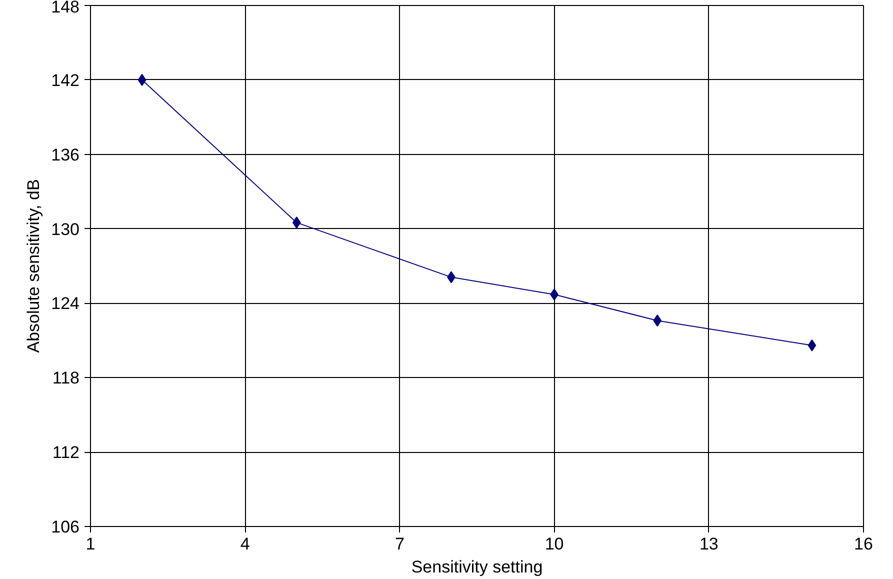 The height and width of the screenshot is (579, 893). Describe the element at coordinates (554, 544) in the screenshot. I see `x-tick-label: 10` at that location.